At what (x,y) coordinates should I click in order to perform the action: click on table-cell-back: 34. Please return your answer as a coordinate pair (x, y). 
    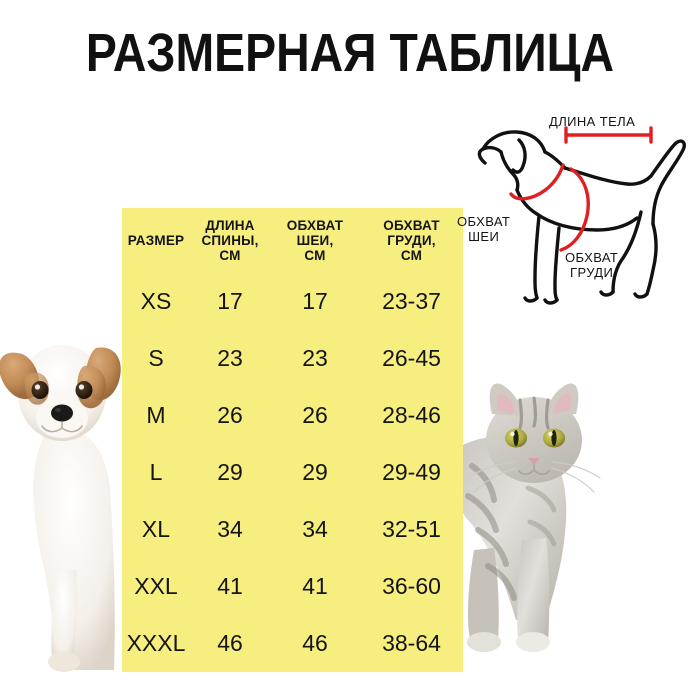
    Looking at the image, I should click on (230, 529).